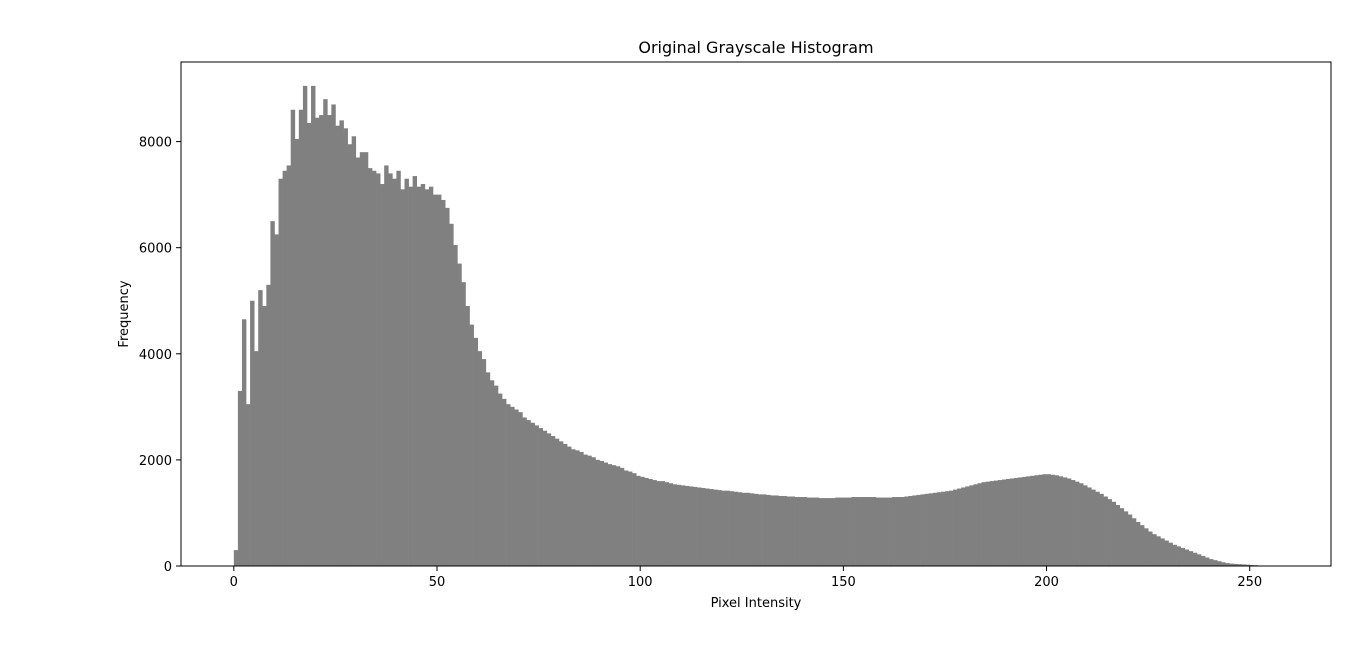 Image resolution: width=1366 pixels, height=663 pixels. Describe the element at coordinates (1249, 582) in the screenshot. I see `x-tick-label: 250` at that location.